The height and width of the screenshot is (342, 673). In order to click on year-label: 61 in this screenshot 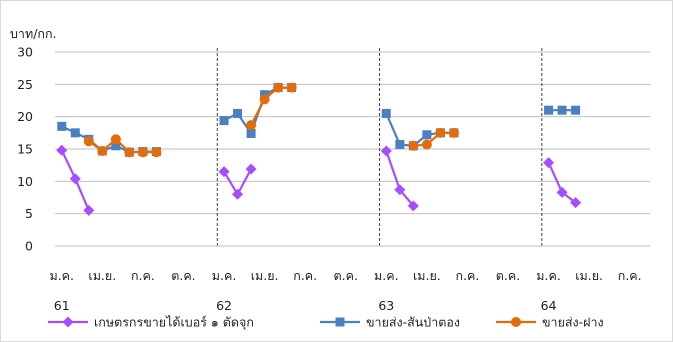, I will do `click(62, 305)`.